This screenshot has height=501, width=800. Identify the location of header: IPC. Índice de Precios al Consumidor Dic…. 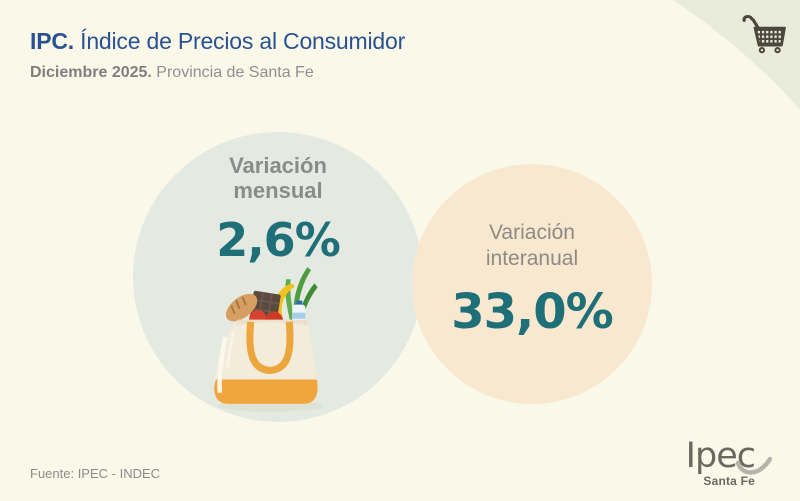
(217, 55).